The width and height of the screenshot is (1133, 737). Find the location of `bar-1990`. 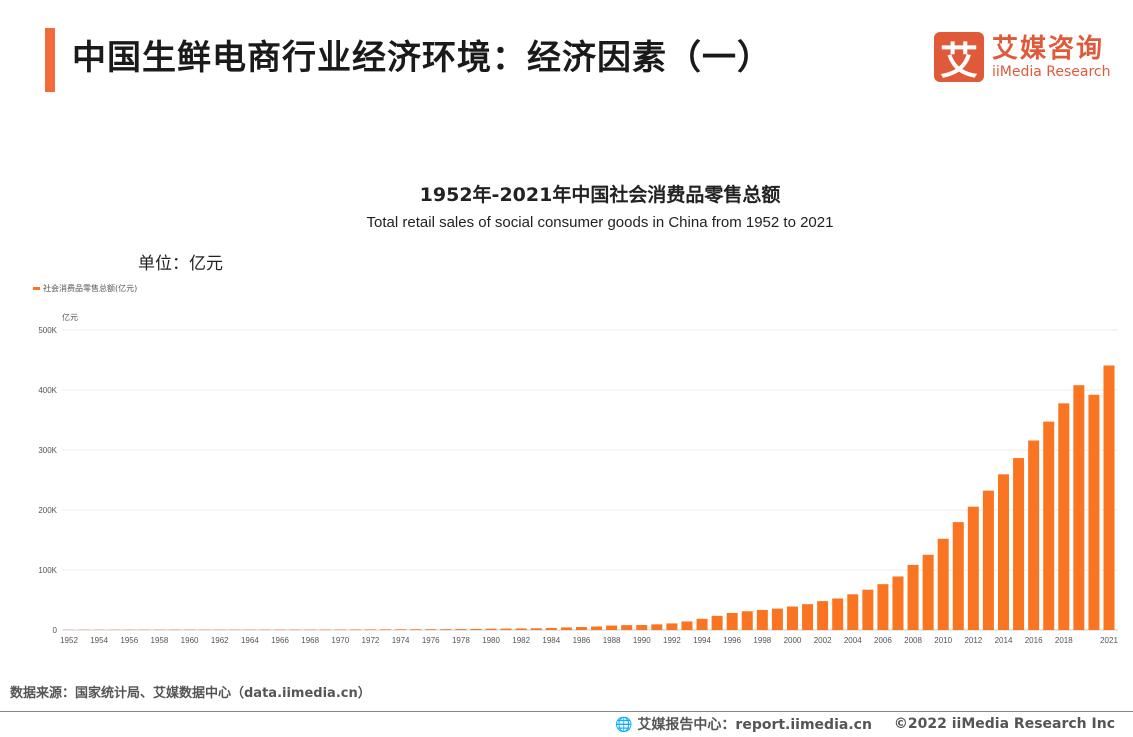

bar-1990 is located at coordinates (642, 627).